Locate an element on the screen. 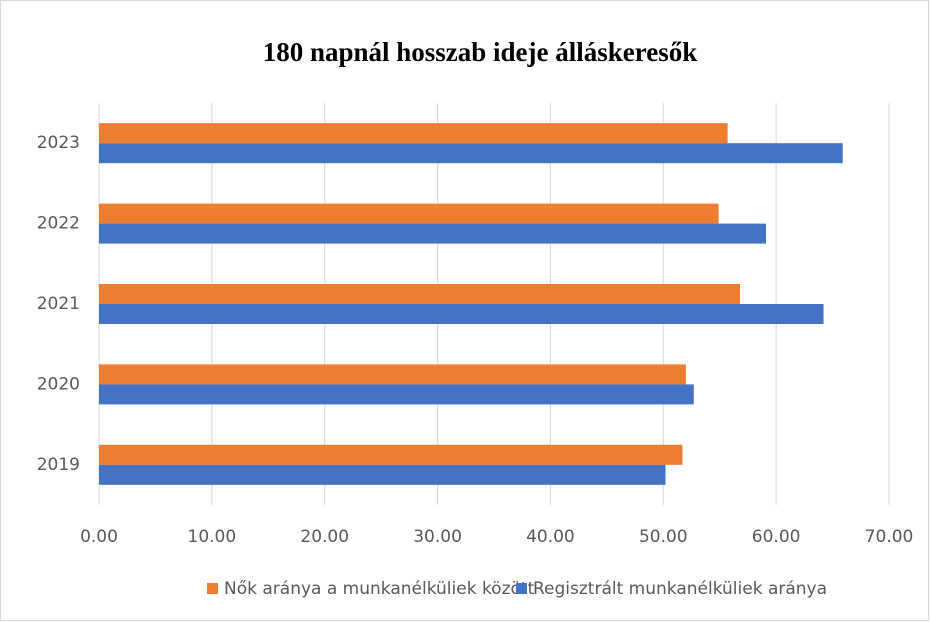 The height and width of the screenshot is (622, 930). x-tick-label: 50.00 is located at coordinates (663, 537).